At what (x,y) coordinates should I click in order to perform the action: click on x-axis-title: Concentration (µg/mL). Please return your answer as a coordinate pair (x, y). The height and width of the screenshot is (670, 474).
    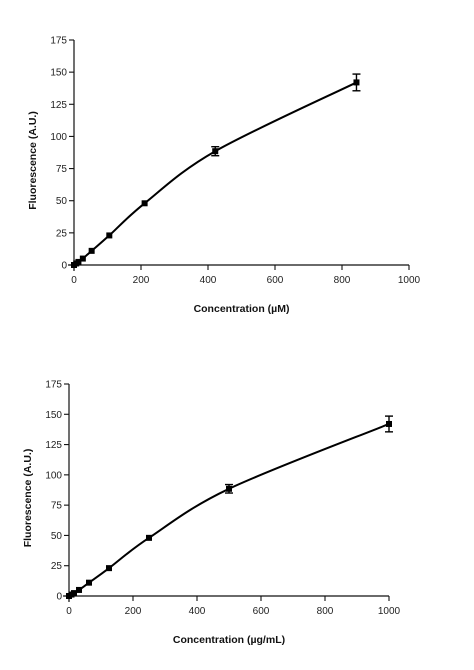
    Looking at the image, I should click on (229, 640).